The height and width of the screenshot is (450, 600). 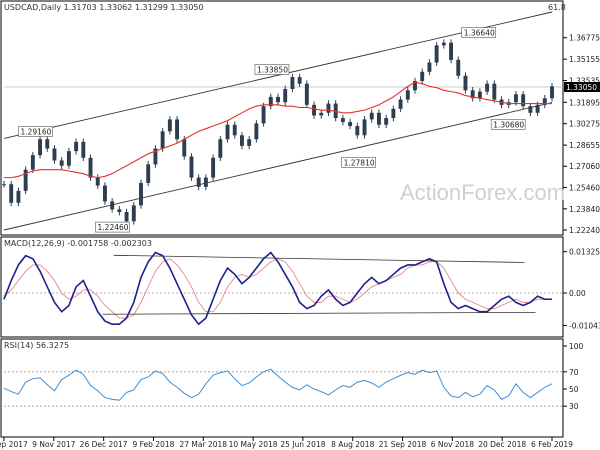 I want to click on rsi-tick-label: 70, so click(x=574, y=372).